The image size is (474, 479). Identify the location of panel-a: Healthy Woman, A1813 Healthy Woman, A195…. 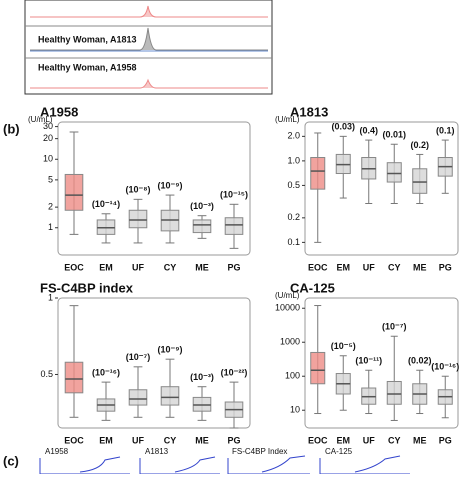
(148, 47).